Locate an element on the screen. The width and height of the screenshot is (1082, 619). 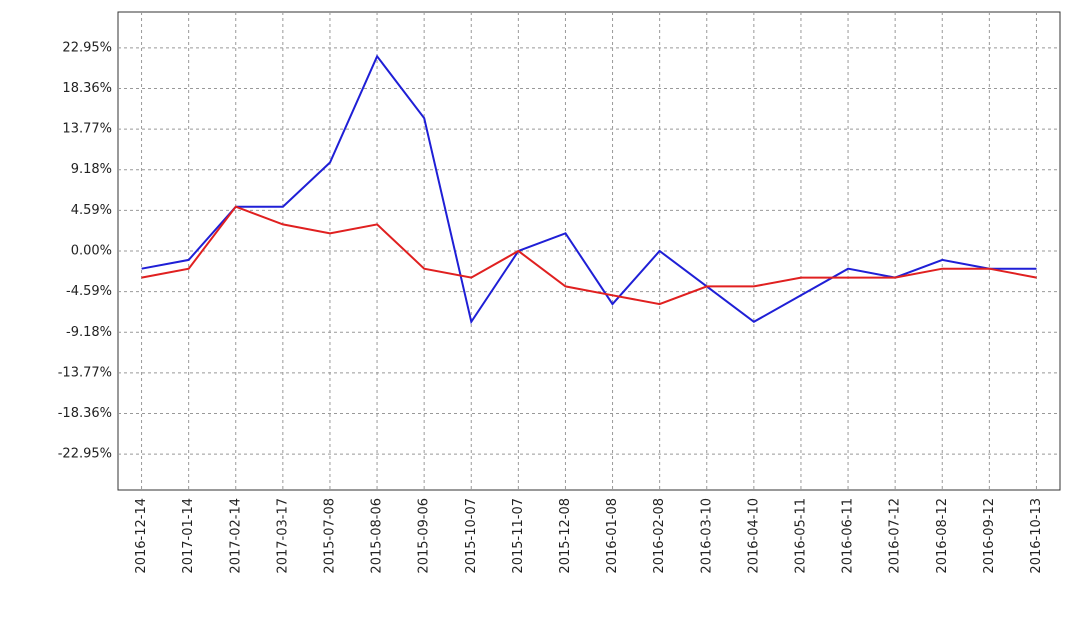
y-tick-label: 0.00% is located at coordinates (91, 251).